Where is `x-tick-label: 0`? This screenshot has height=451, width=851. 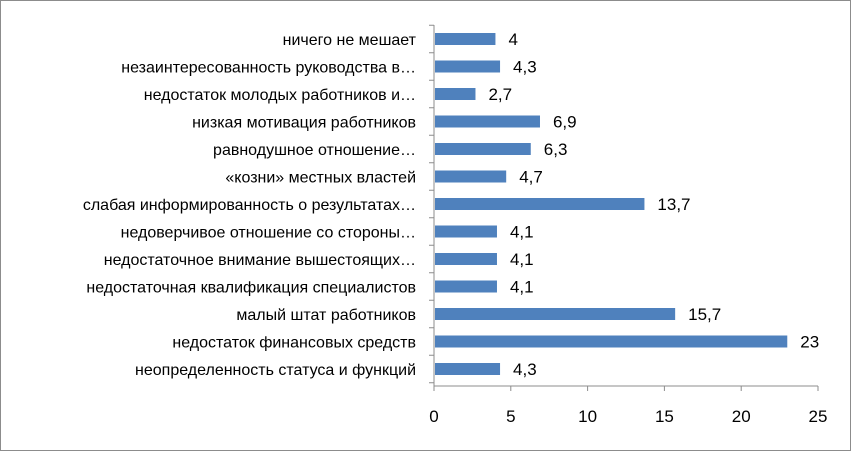 x-tick-label: 0 is located at coordinates (433, 416).